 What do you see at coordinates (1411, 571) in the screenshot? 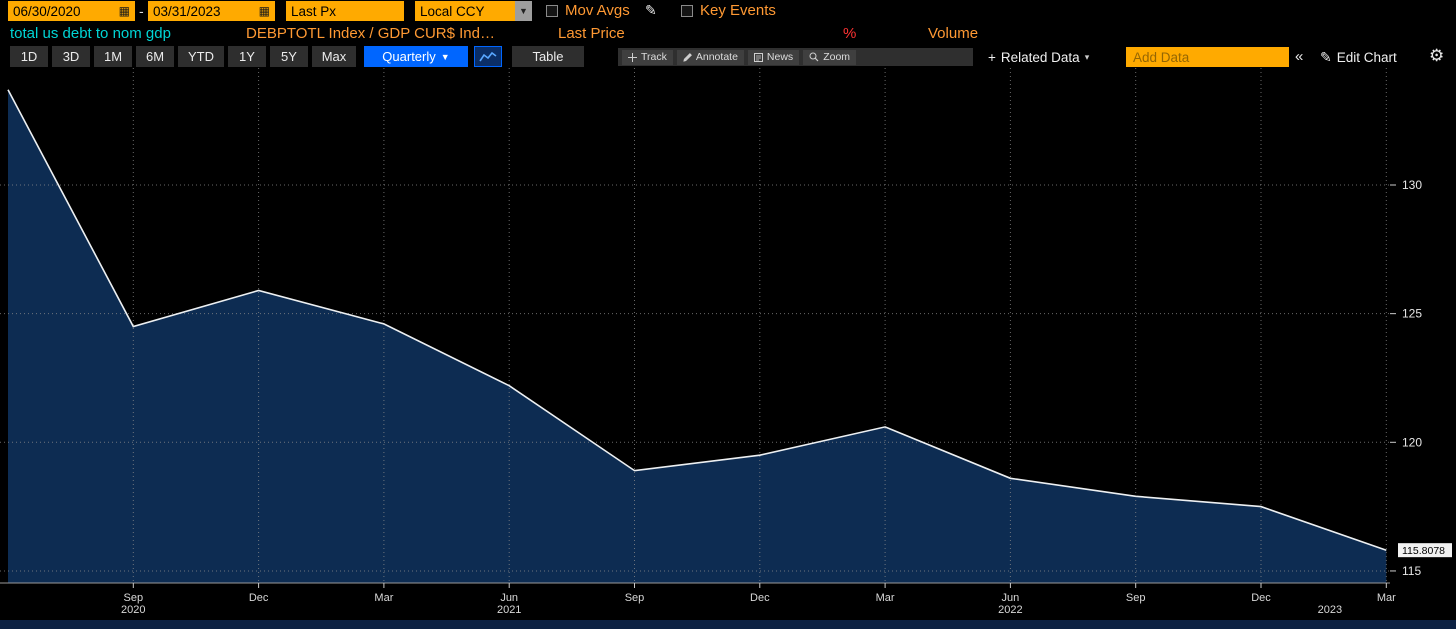
I see `y-axis-label: 115` at bounding box center [1411, 571].